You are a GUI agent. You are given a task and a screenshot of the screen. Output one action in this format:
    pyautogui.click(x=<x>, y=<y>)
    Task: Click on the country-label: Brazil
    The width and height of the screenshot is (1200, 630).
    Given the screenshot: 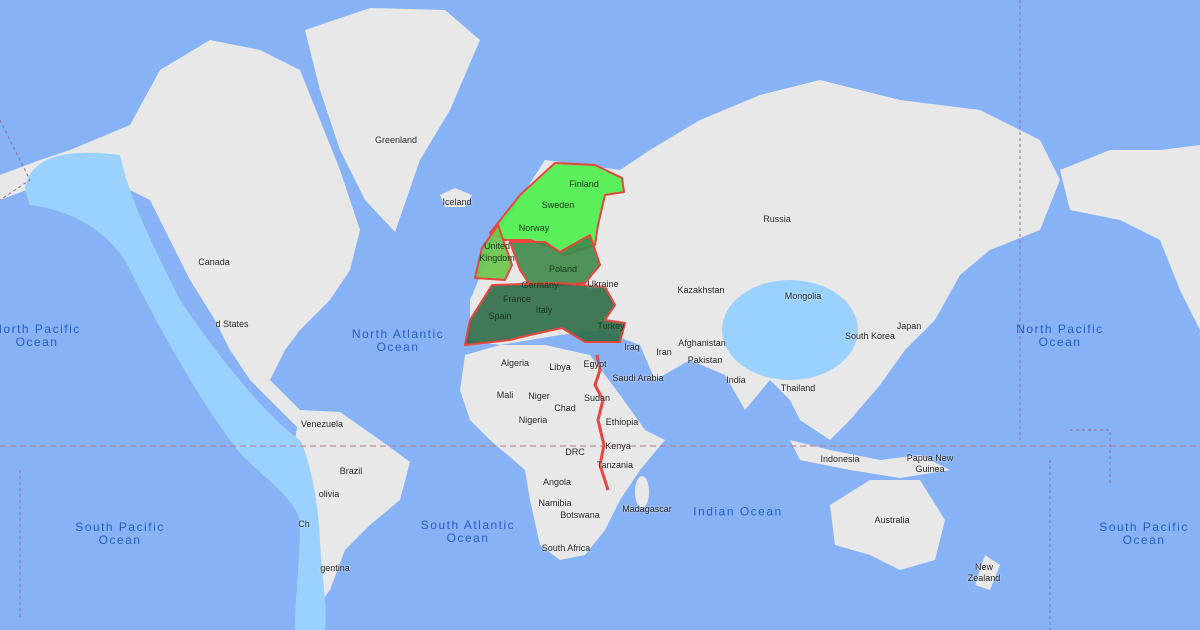 What is the action you would take?
    pyautogui.click(x=351, y=471)
    